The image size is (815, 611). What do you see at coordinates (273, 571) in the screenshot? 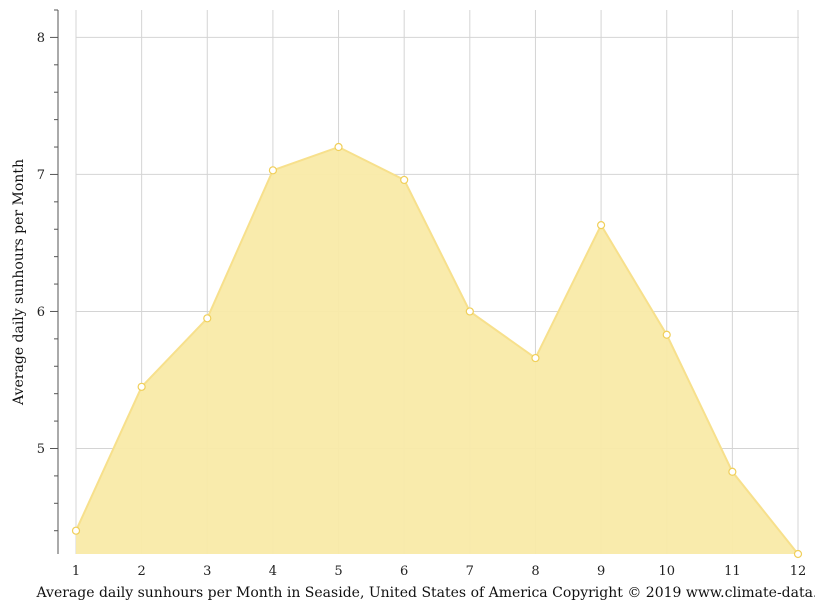
I see `x-tick-label: 4` at bounding box center [273, 571].